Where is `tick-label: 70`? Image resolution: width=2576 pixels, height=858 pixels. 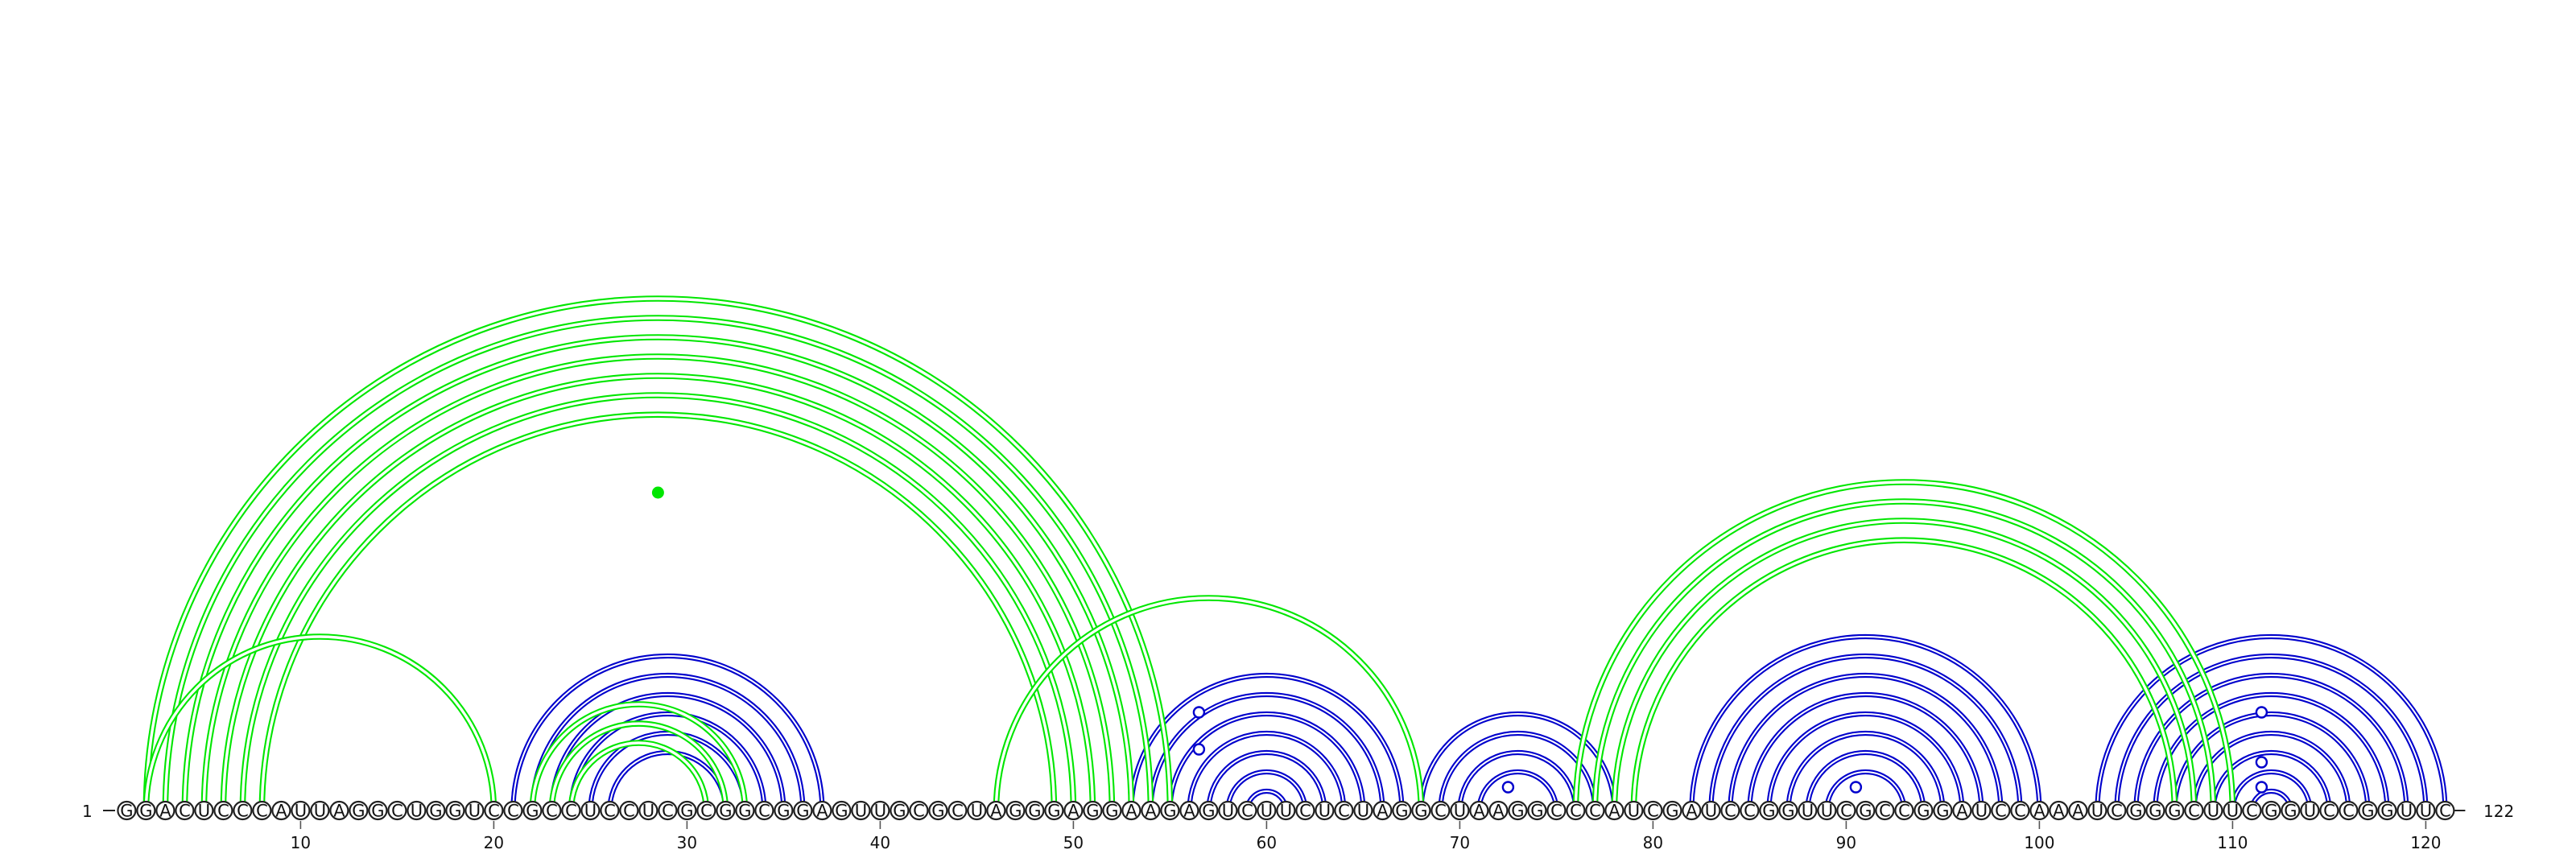
tick-label: 70 is located at coordinates (1460, 842).